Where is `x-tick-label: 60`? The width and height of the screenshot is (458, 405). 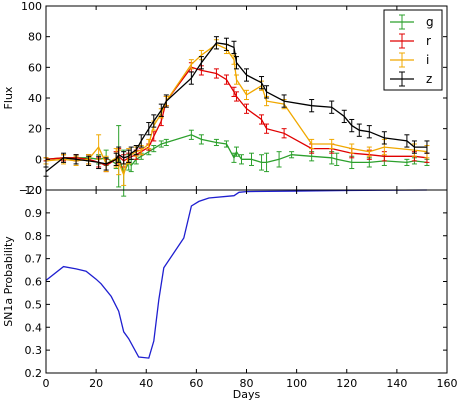 x-tick-label: 60 is located at coordinates (196, 383).